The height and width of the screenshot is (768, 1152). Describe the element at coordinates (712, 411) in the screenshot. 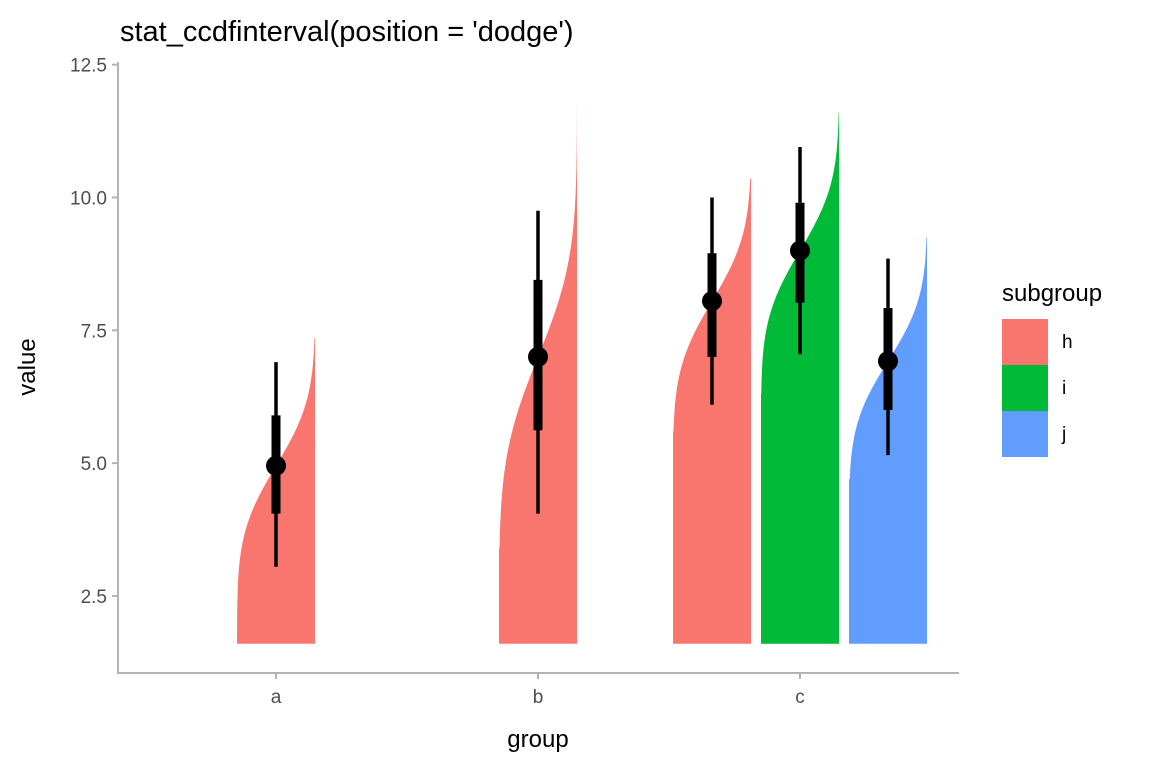

I see `slab-c-h` at that location.